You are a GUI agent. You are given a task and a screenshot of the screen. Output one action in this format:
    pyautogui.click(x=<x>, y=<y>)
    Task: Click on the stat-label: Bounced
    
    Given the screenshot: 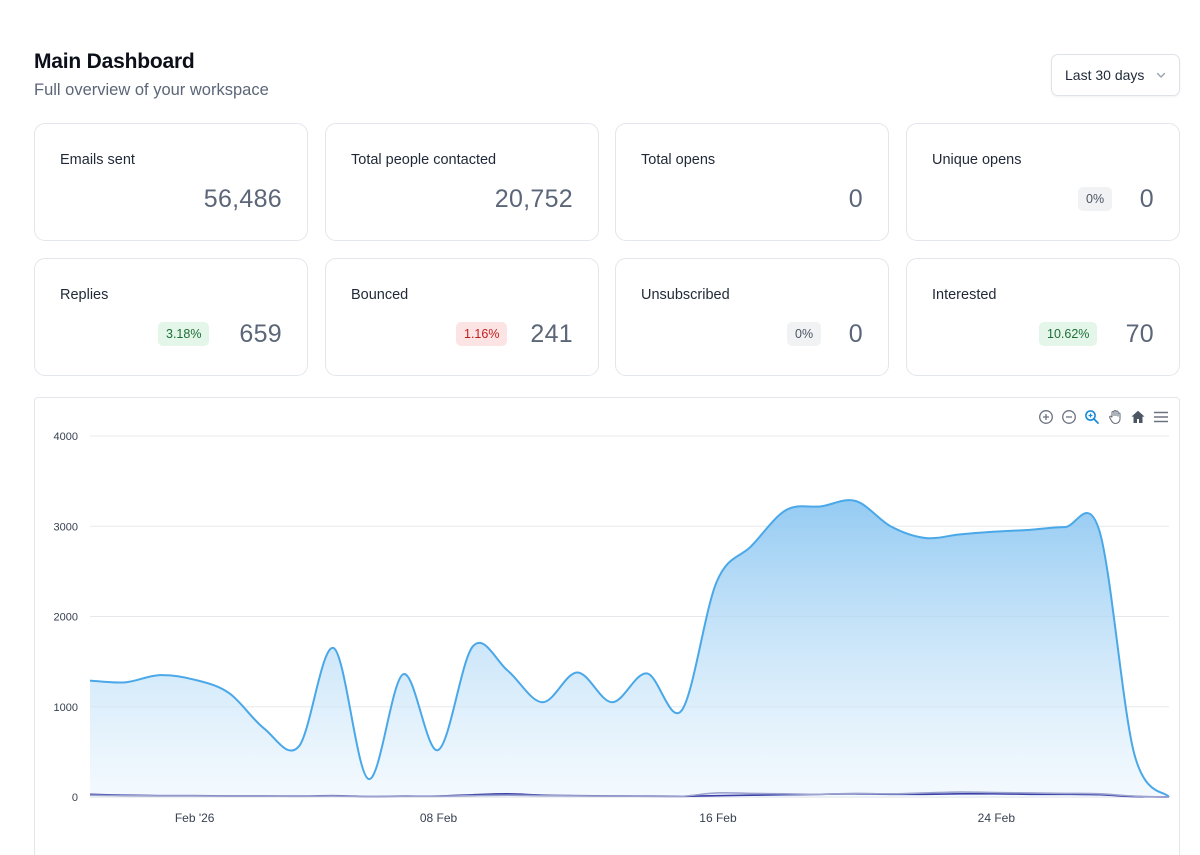 What is the action you would take?
    pyautogui.click(x=380, y=295)
    